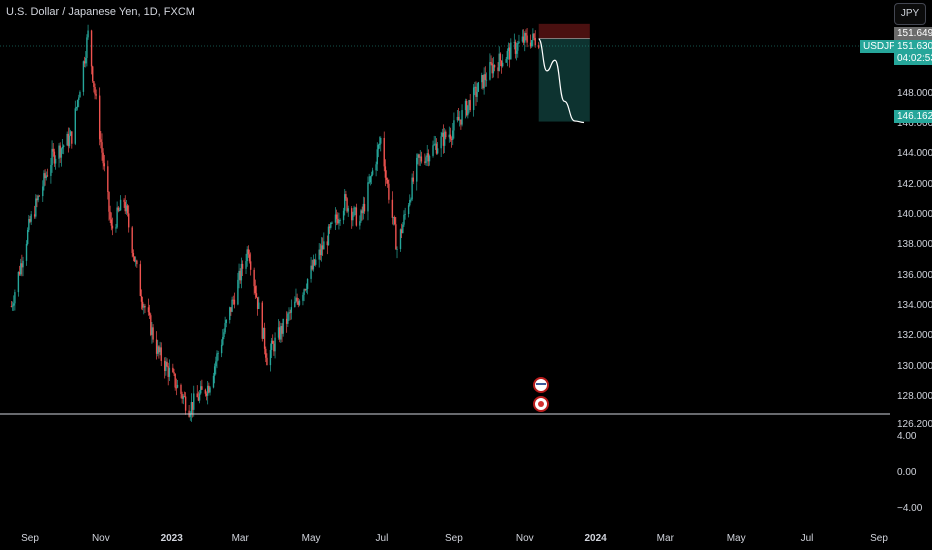 The height and width of the screenshot is (550, 932). I want to click on last-price-tag: 151.630, so click(913, 46).